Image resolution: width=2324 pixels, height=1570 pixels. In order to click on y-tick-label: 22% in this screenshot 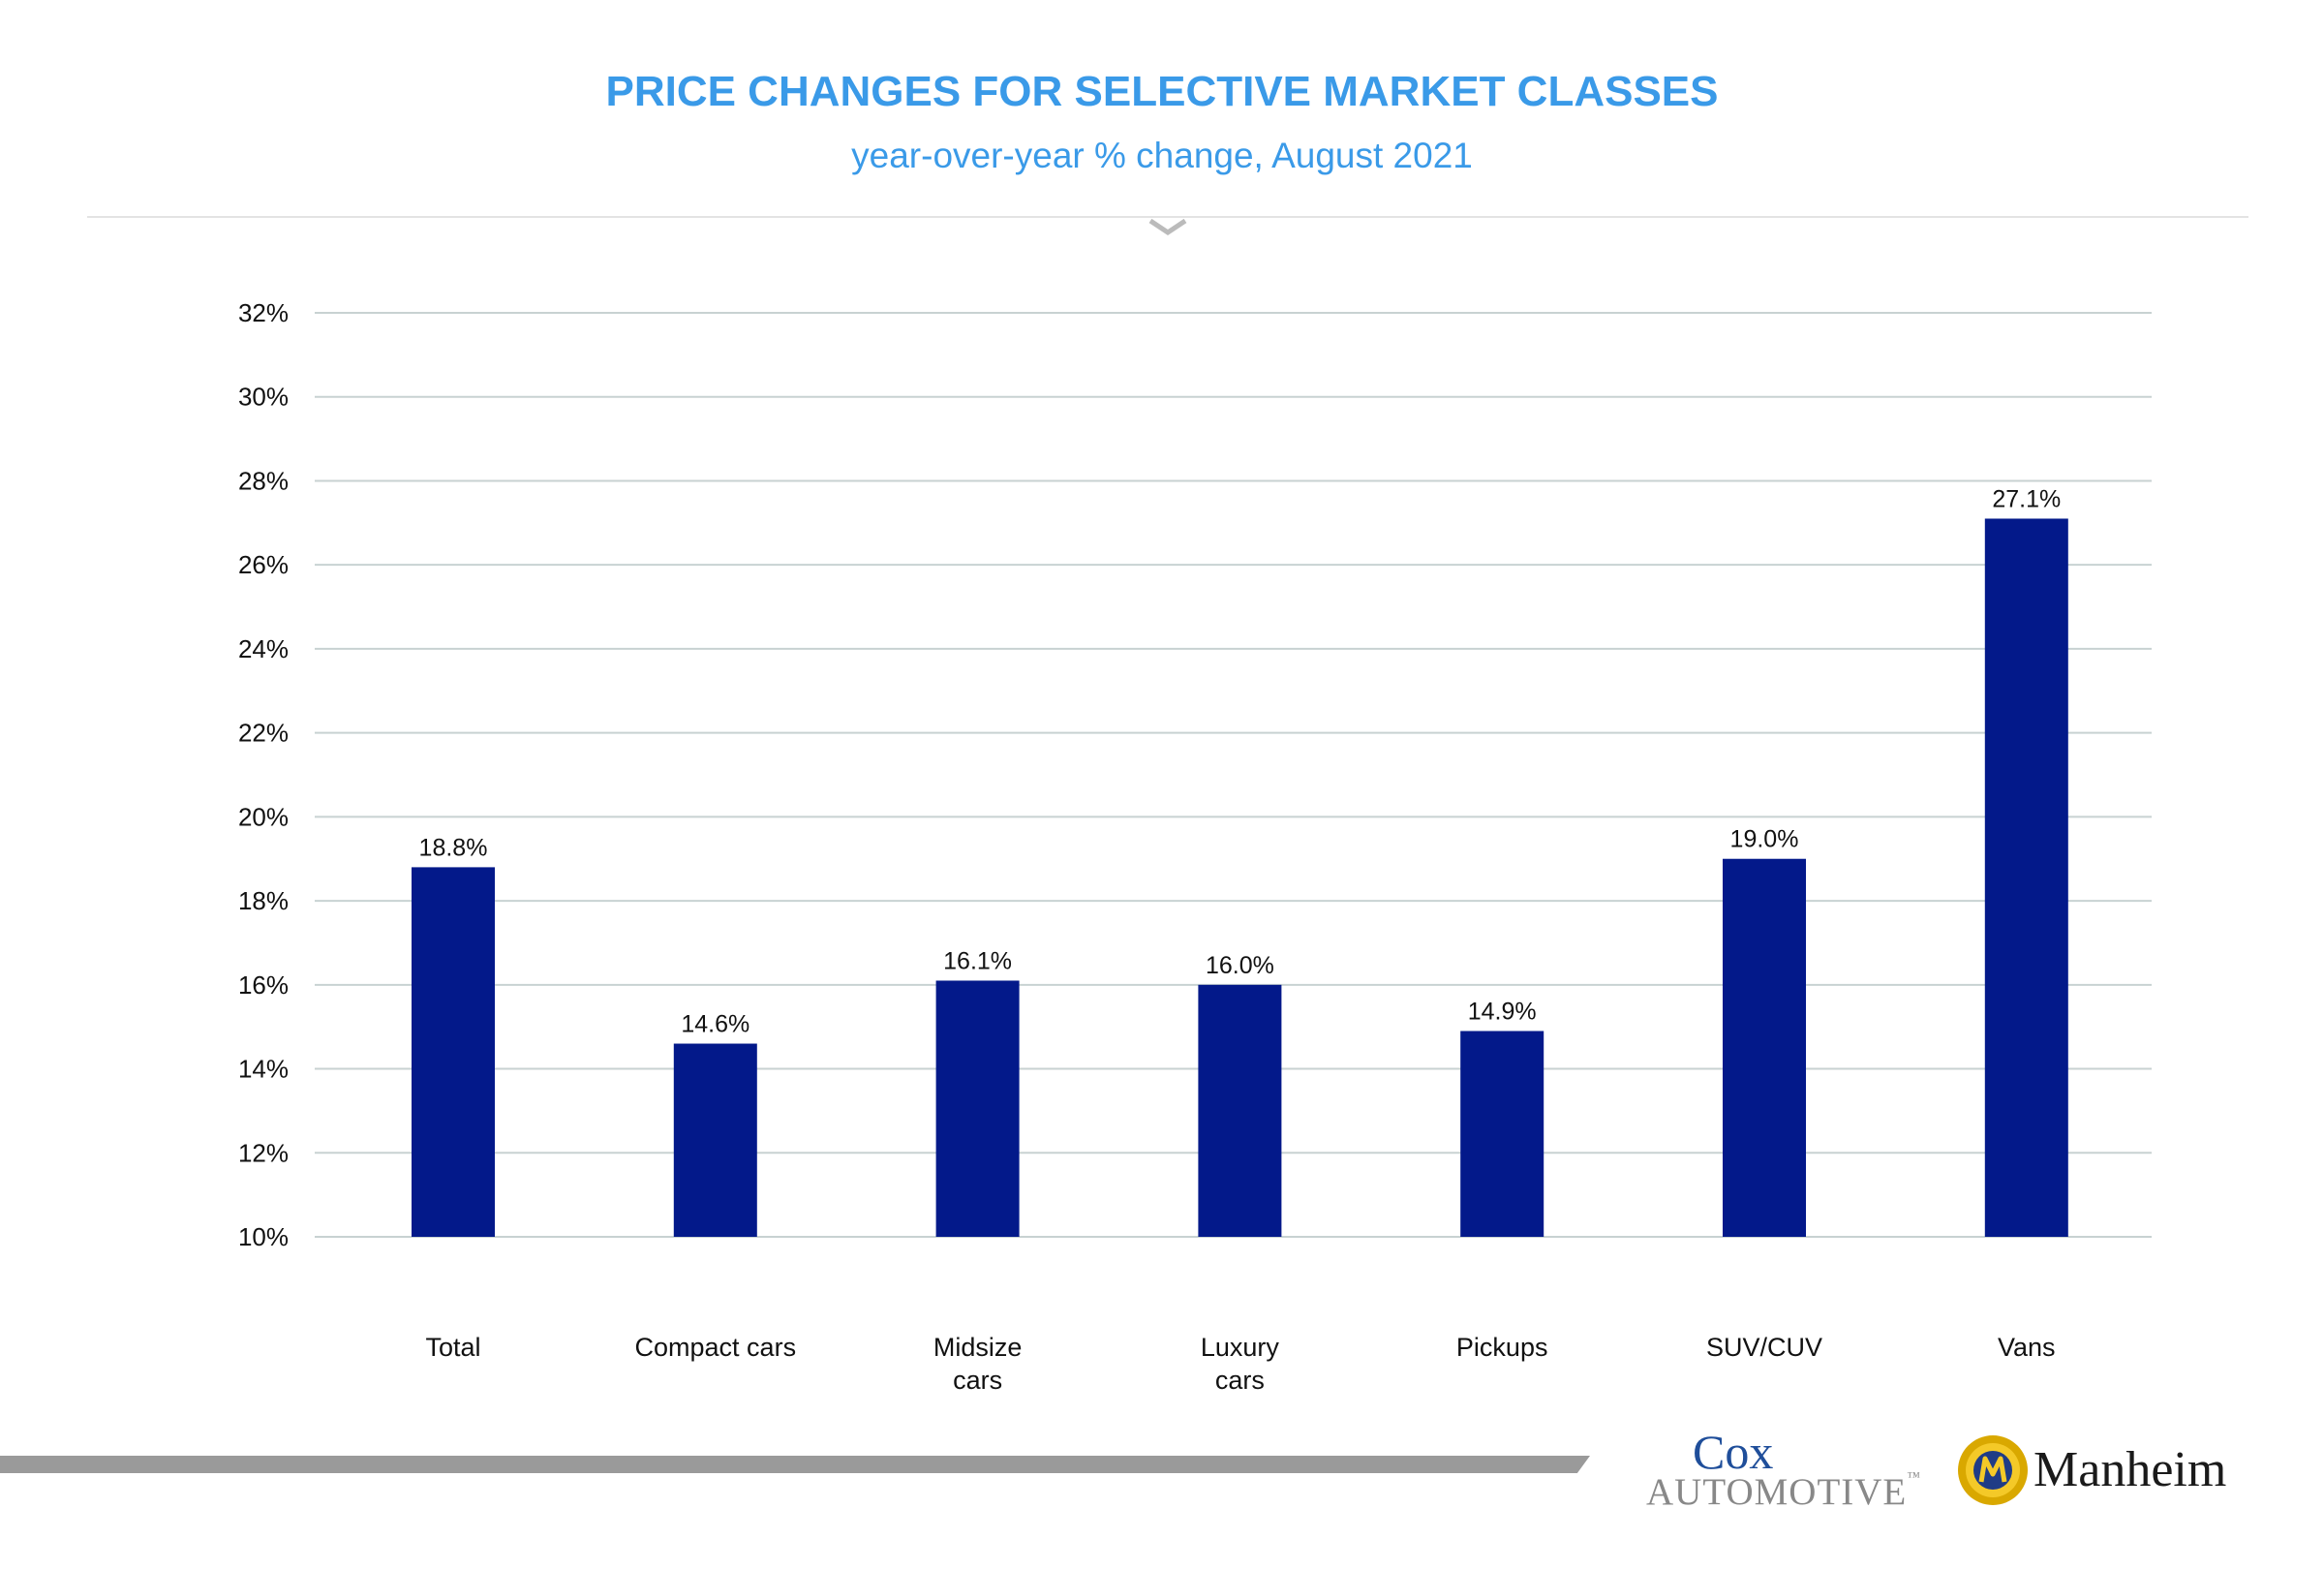, I will do `click(264, 734)`.